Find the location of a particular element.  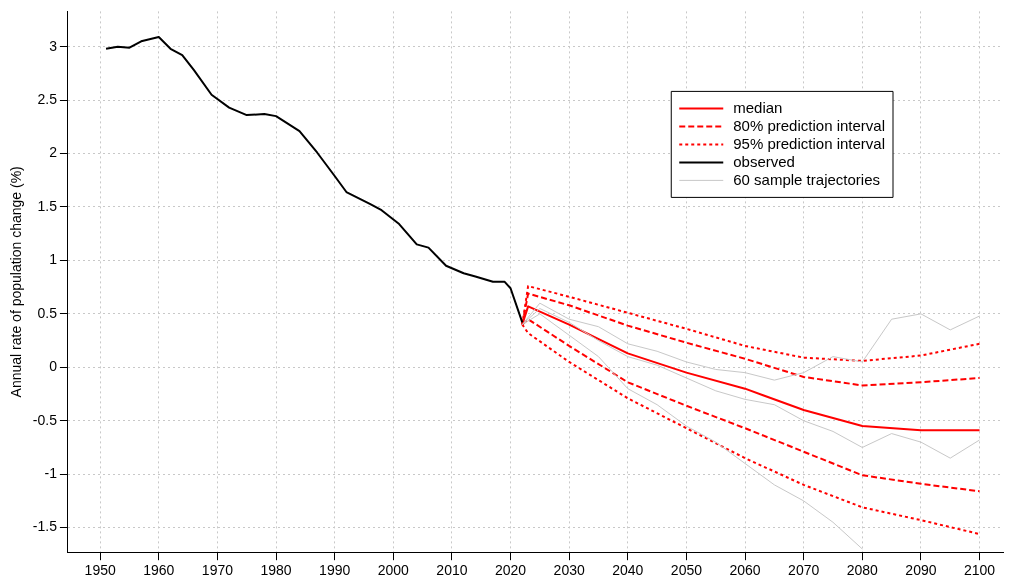

x-tick-label: 2000 is located at coordinates (393, 570).